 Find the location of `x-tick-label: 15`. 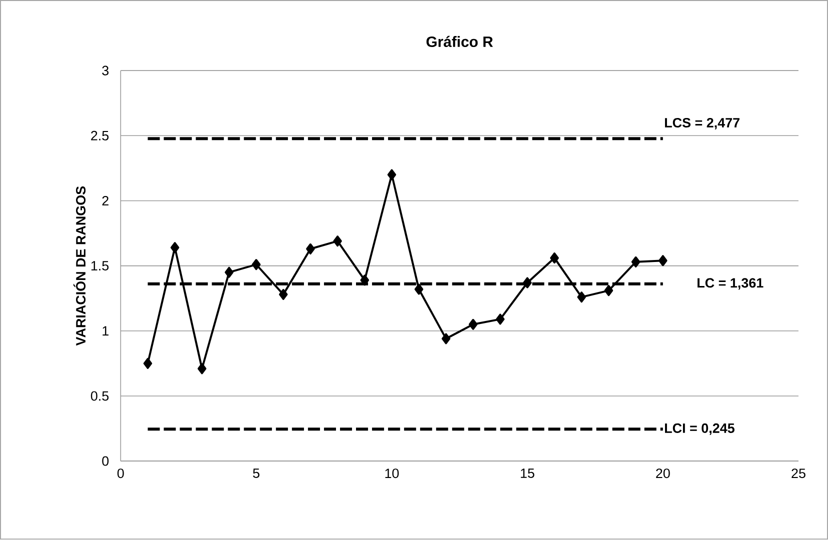

x-tick-label: 15 is located at coordinates (527, 473).